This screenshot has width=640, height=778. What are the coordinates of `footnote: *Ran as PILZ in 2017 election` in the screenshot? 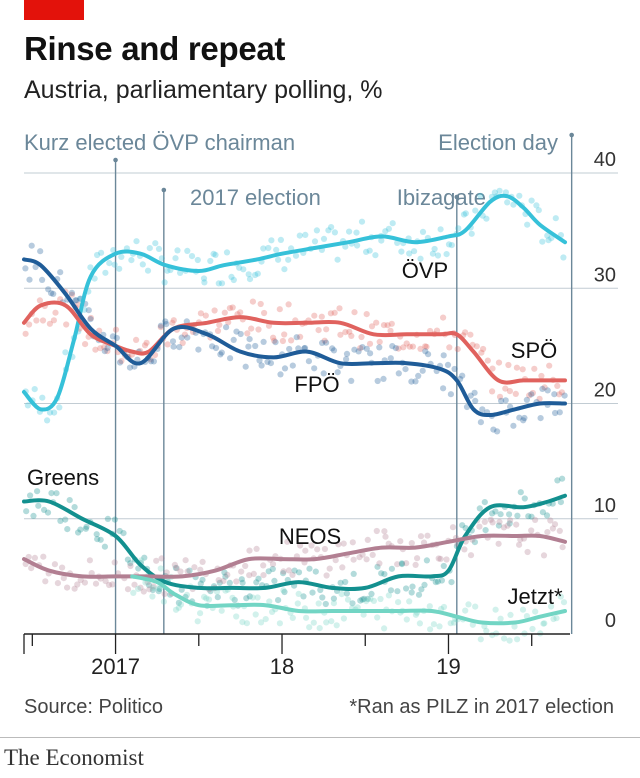 It's located at (481, 707).